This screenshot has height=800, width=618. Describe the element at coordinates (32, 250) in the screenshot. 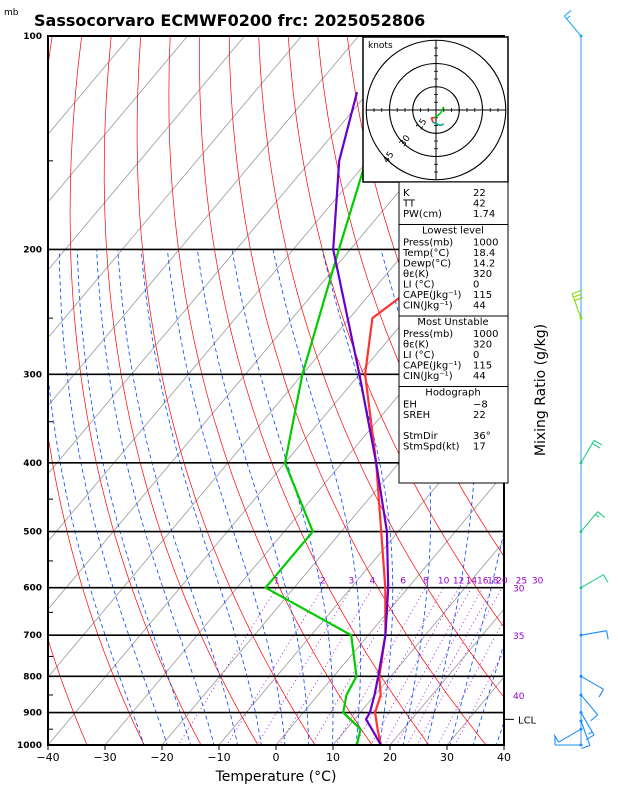

I see `pressure-tick-label: 200` at that location.